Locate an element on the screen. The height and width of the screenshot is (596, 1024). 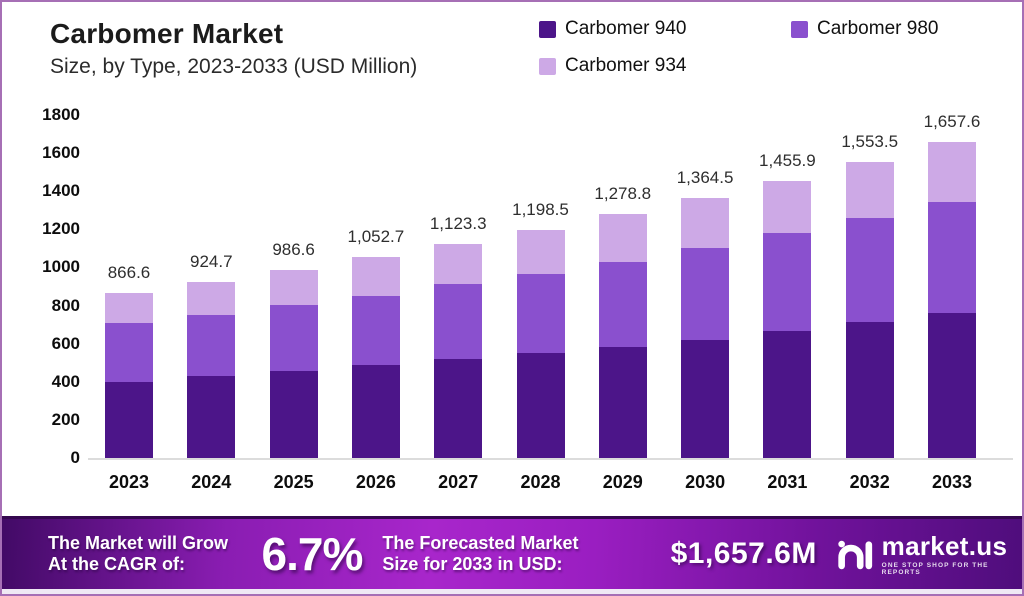
x-axis-tick-label: 2025 is located at coordinates (293, 482).